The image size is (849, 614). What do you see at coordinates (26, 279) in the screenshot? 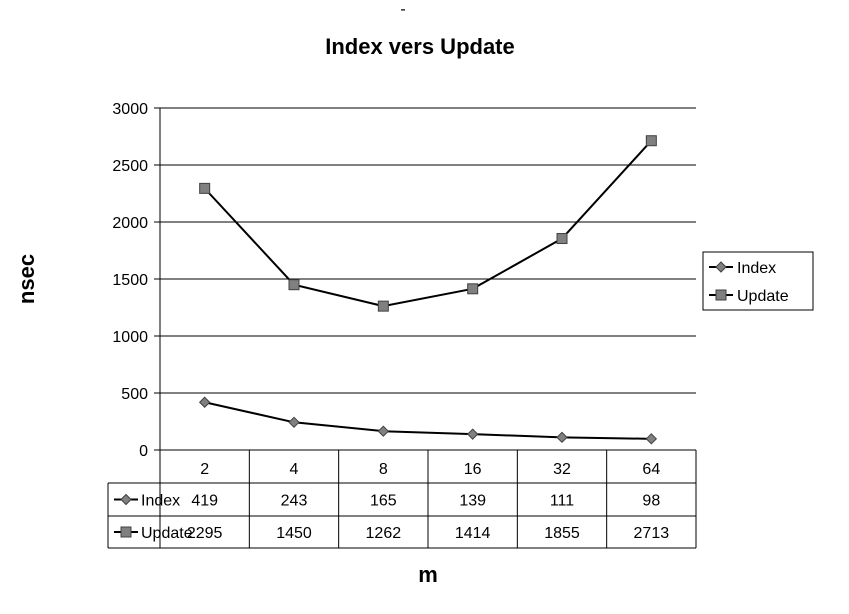
I see `y-axis-title: nsec` at bounding box center [26, 279].